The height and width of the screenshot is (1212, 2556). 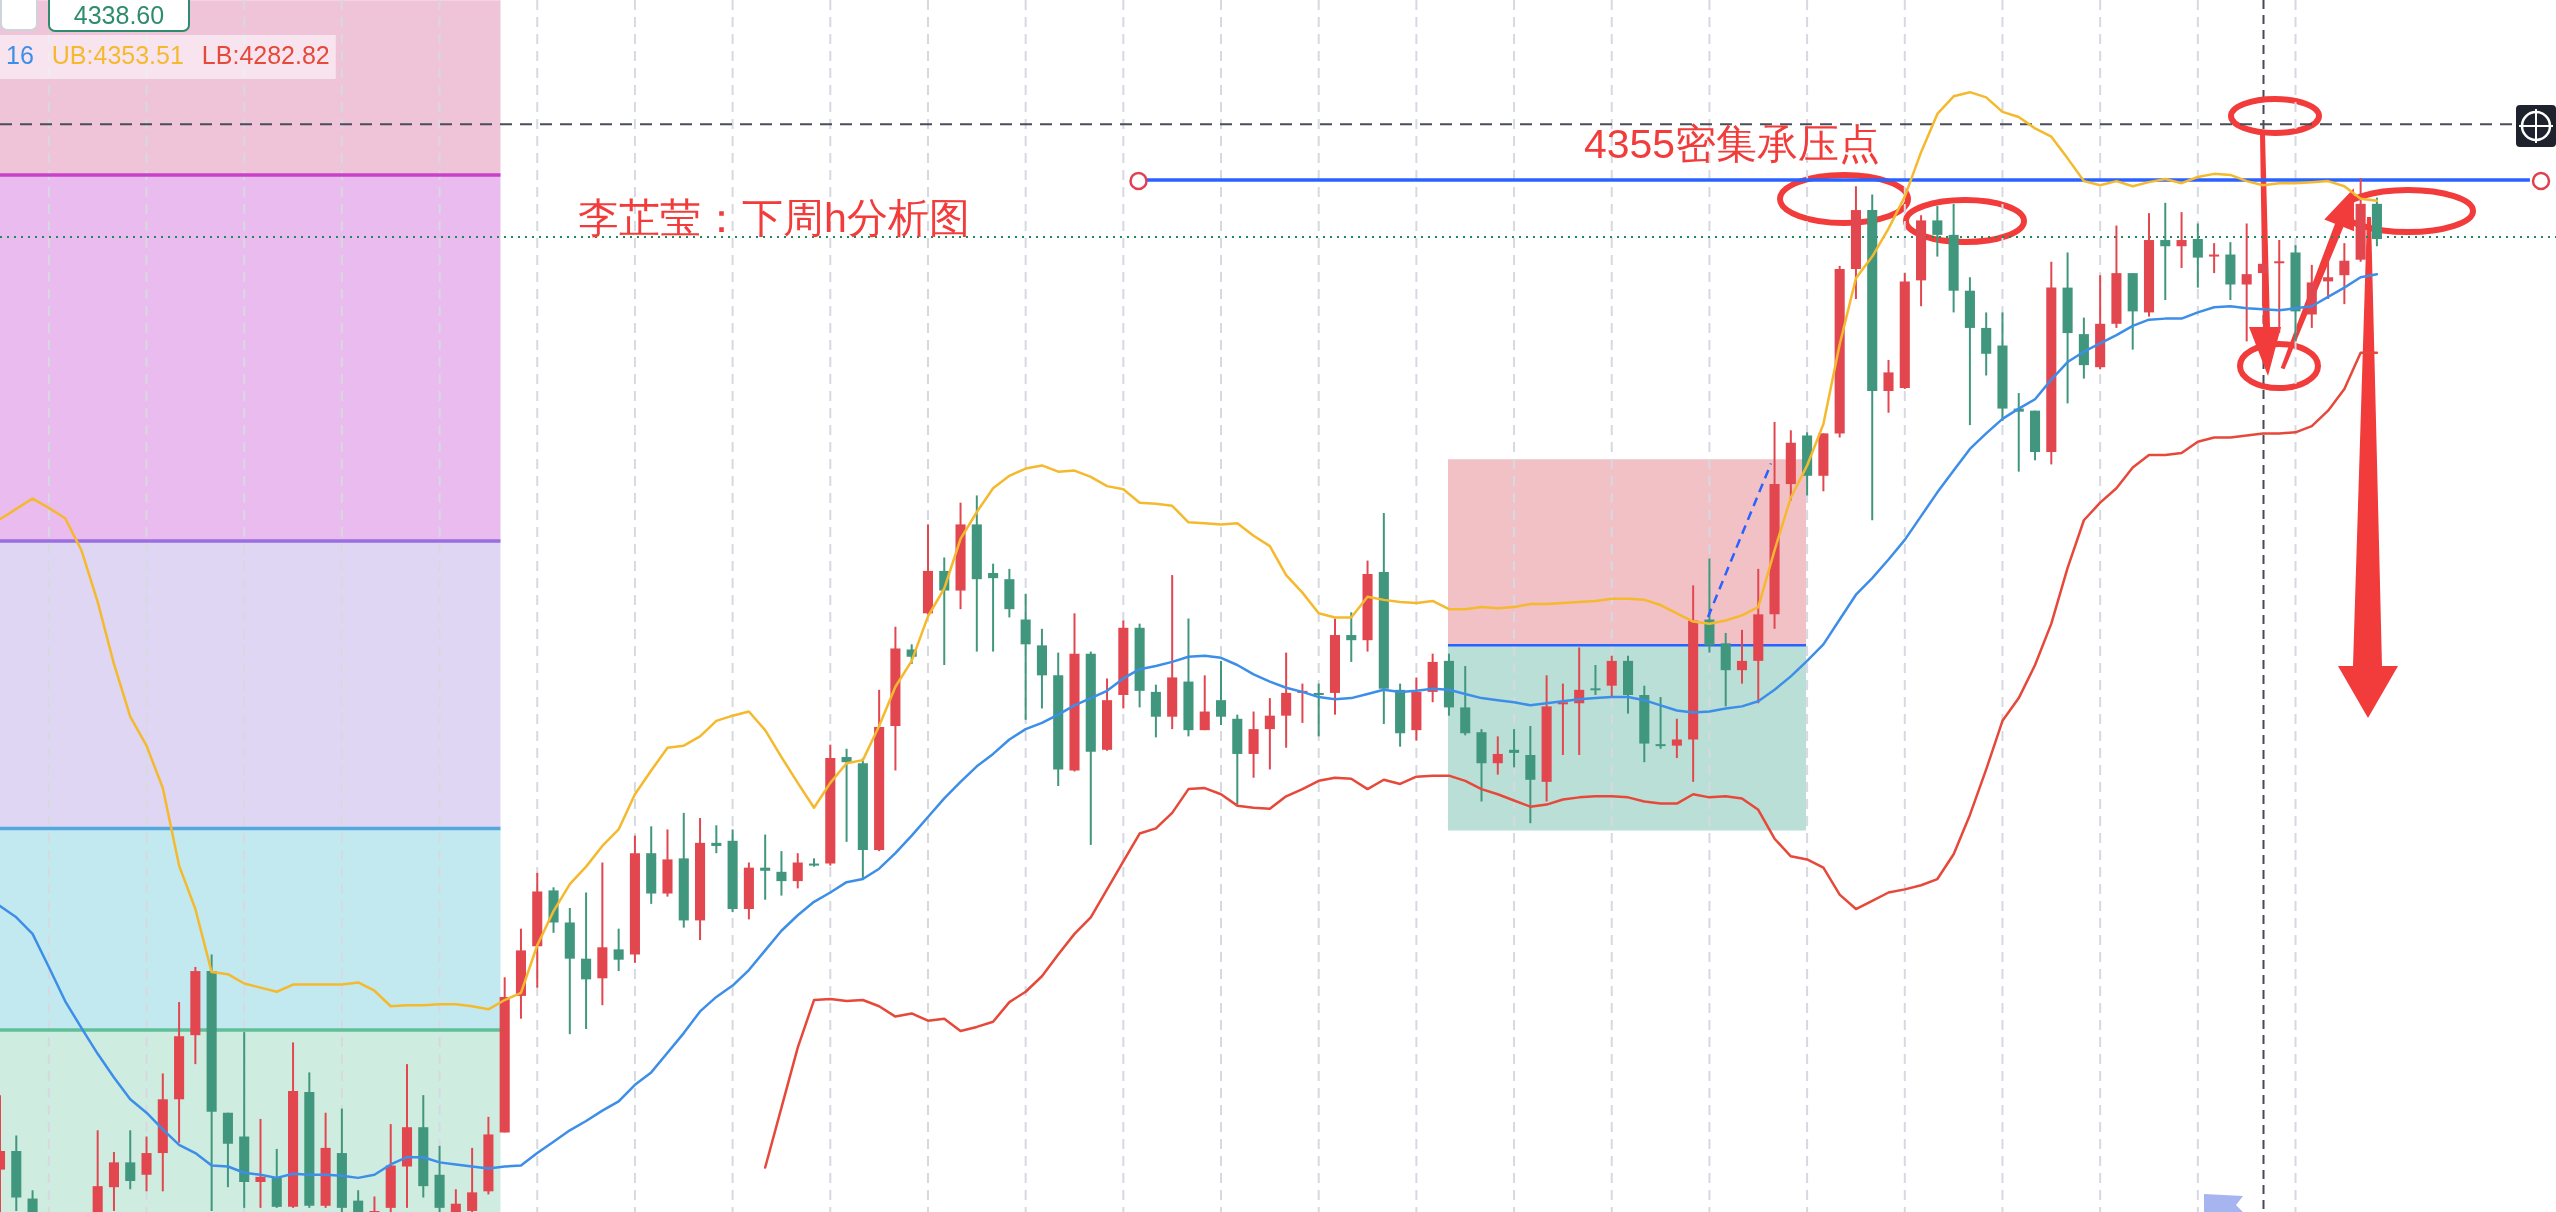 I want to click on text: 16, so click(x=20, y=54).